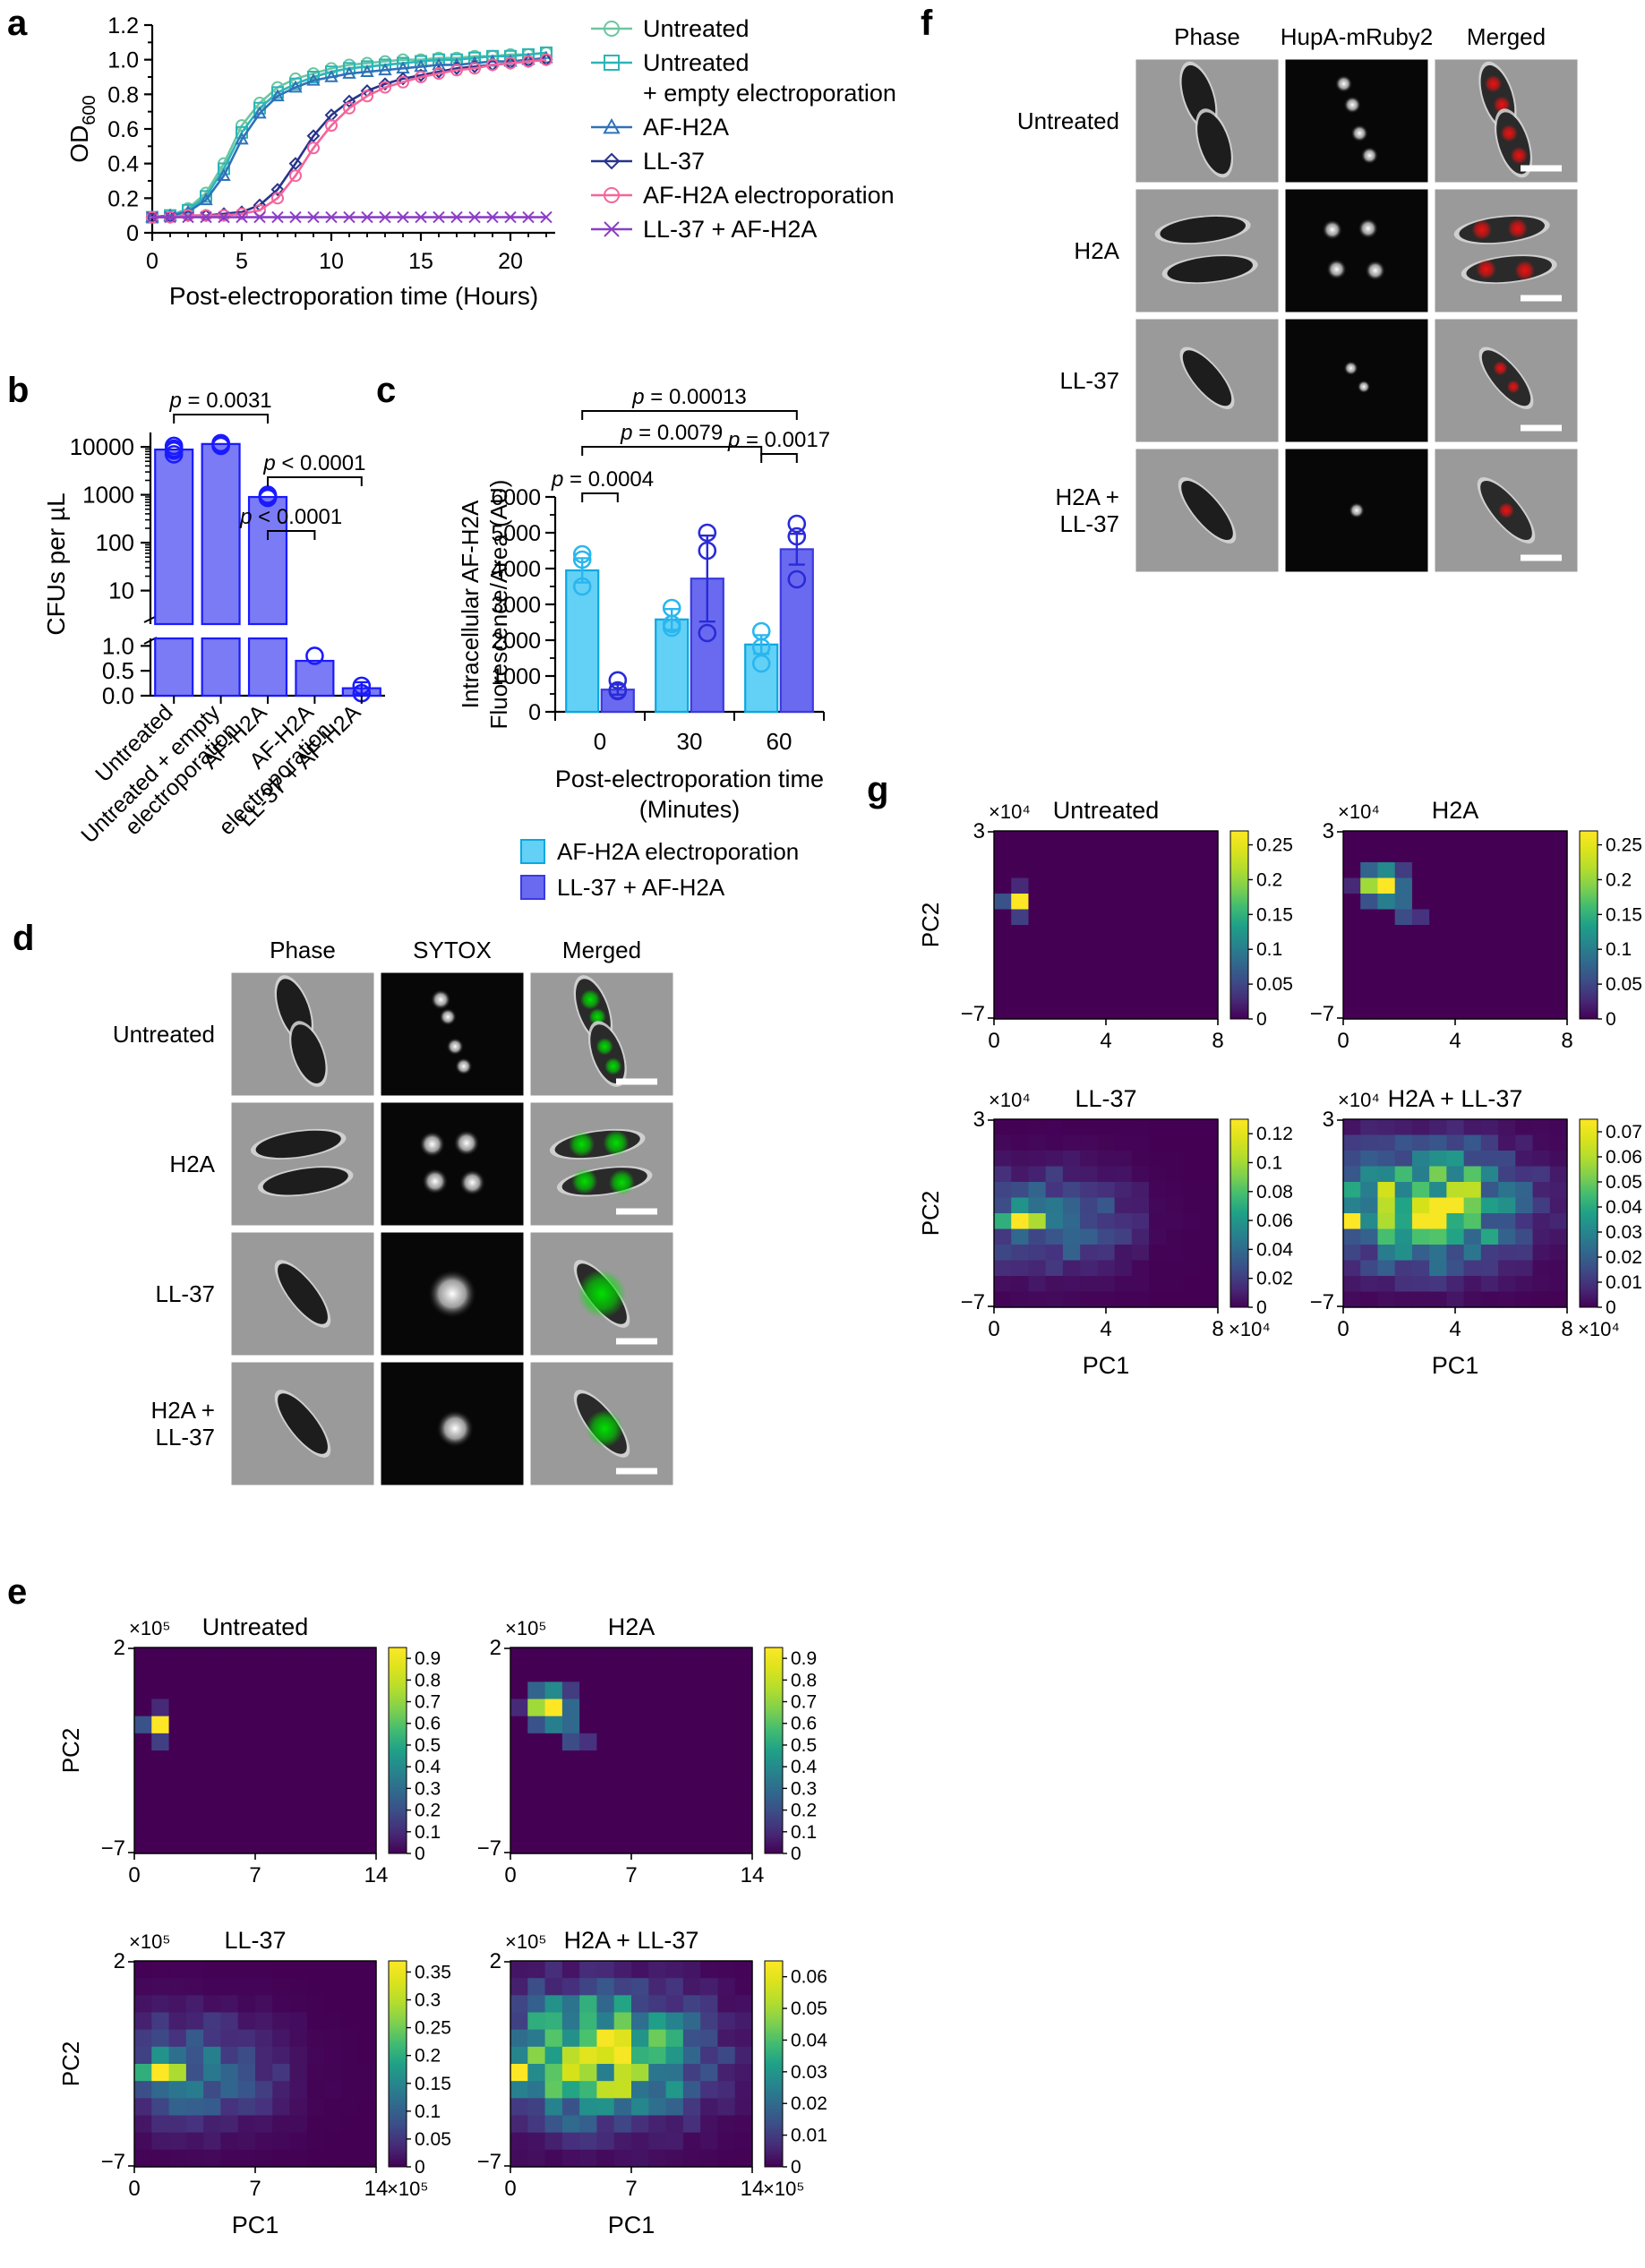 Image resolution: width=1645 pixels, height=2268 pixels. What do you see at coordinates (704, 229) in the screenshot?
I see `panel-a-legend-item: LL-37 + AF-H2A` at bounding box center [704, 229].